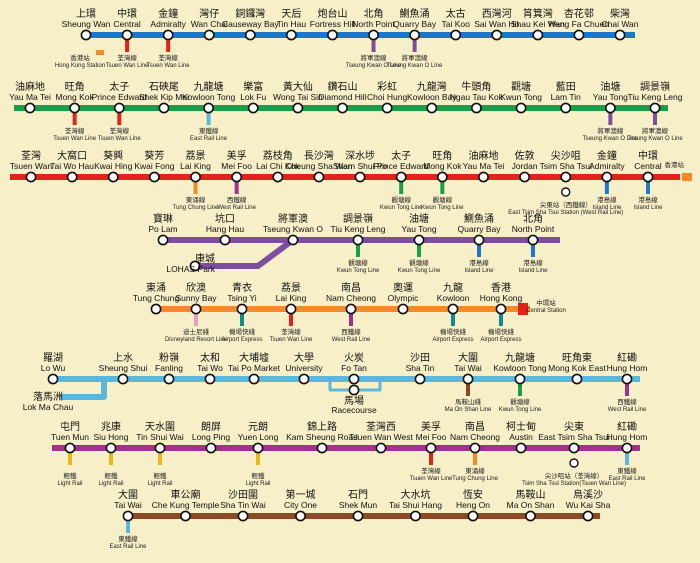 The image size is (700, 563). What do you see at coordinates (566, 97) in the screenshot?
I see `kwuntong-station-12-label-en: Lam Tin` at bounding box center [566, 97].